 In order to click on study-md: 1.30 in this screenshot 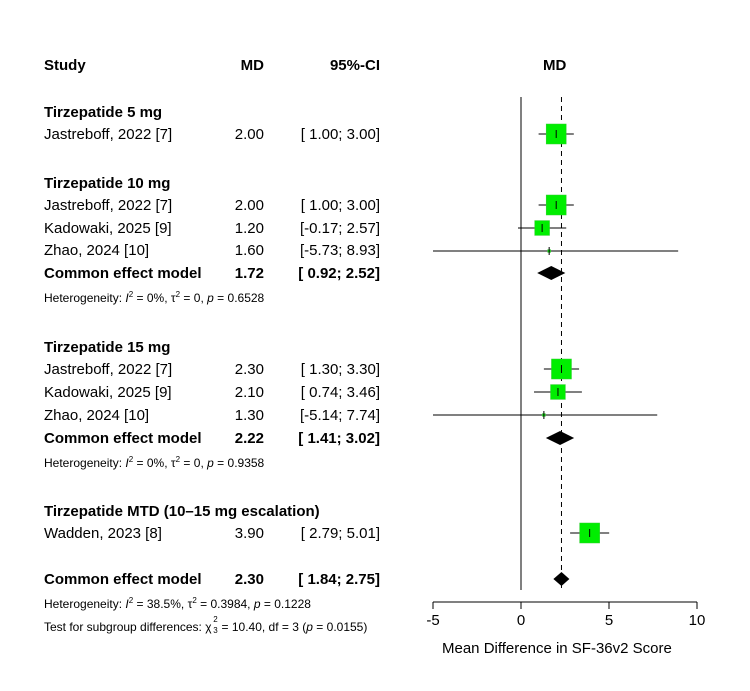, I will do `click(249, 415)`.